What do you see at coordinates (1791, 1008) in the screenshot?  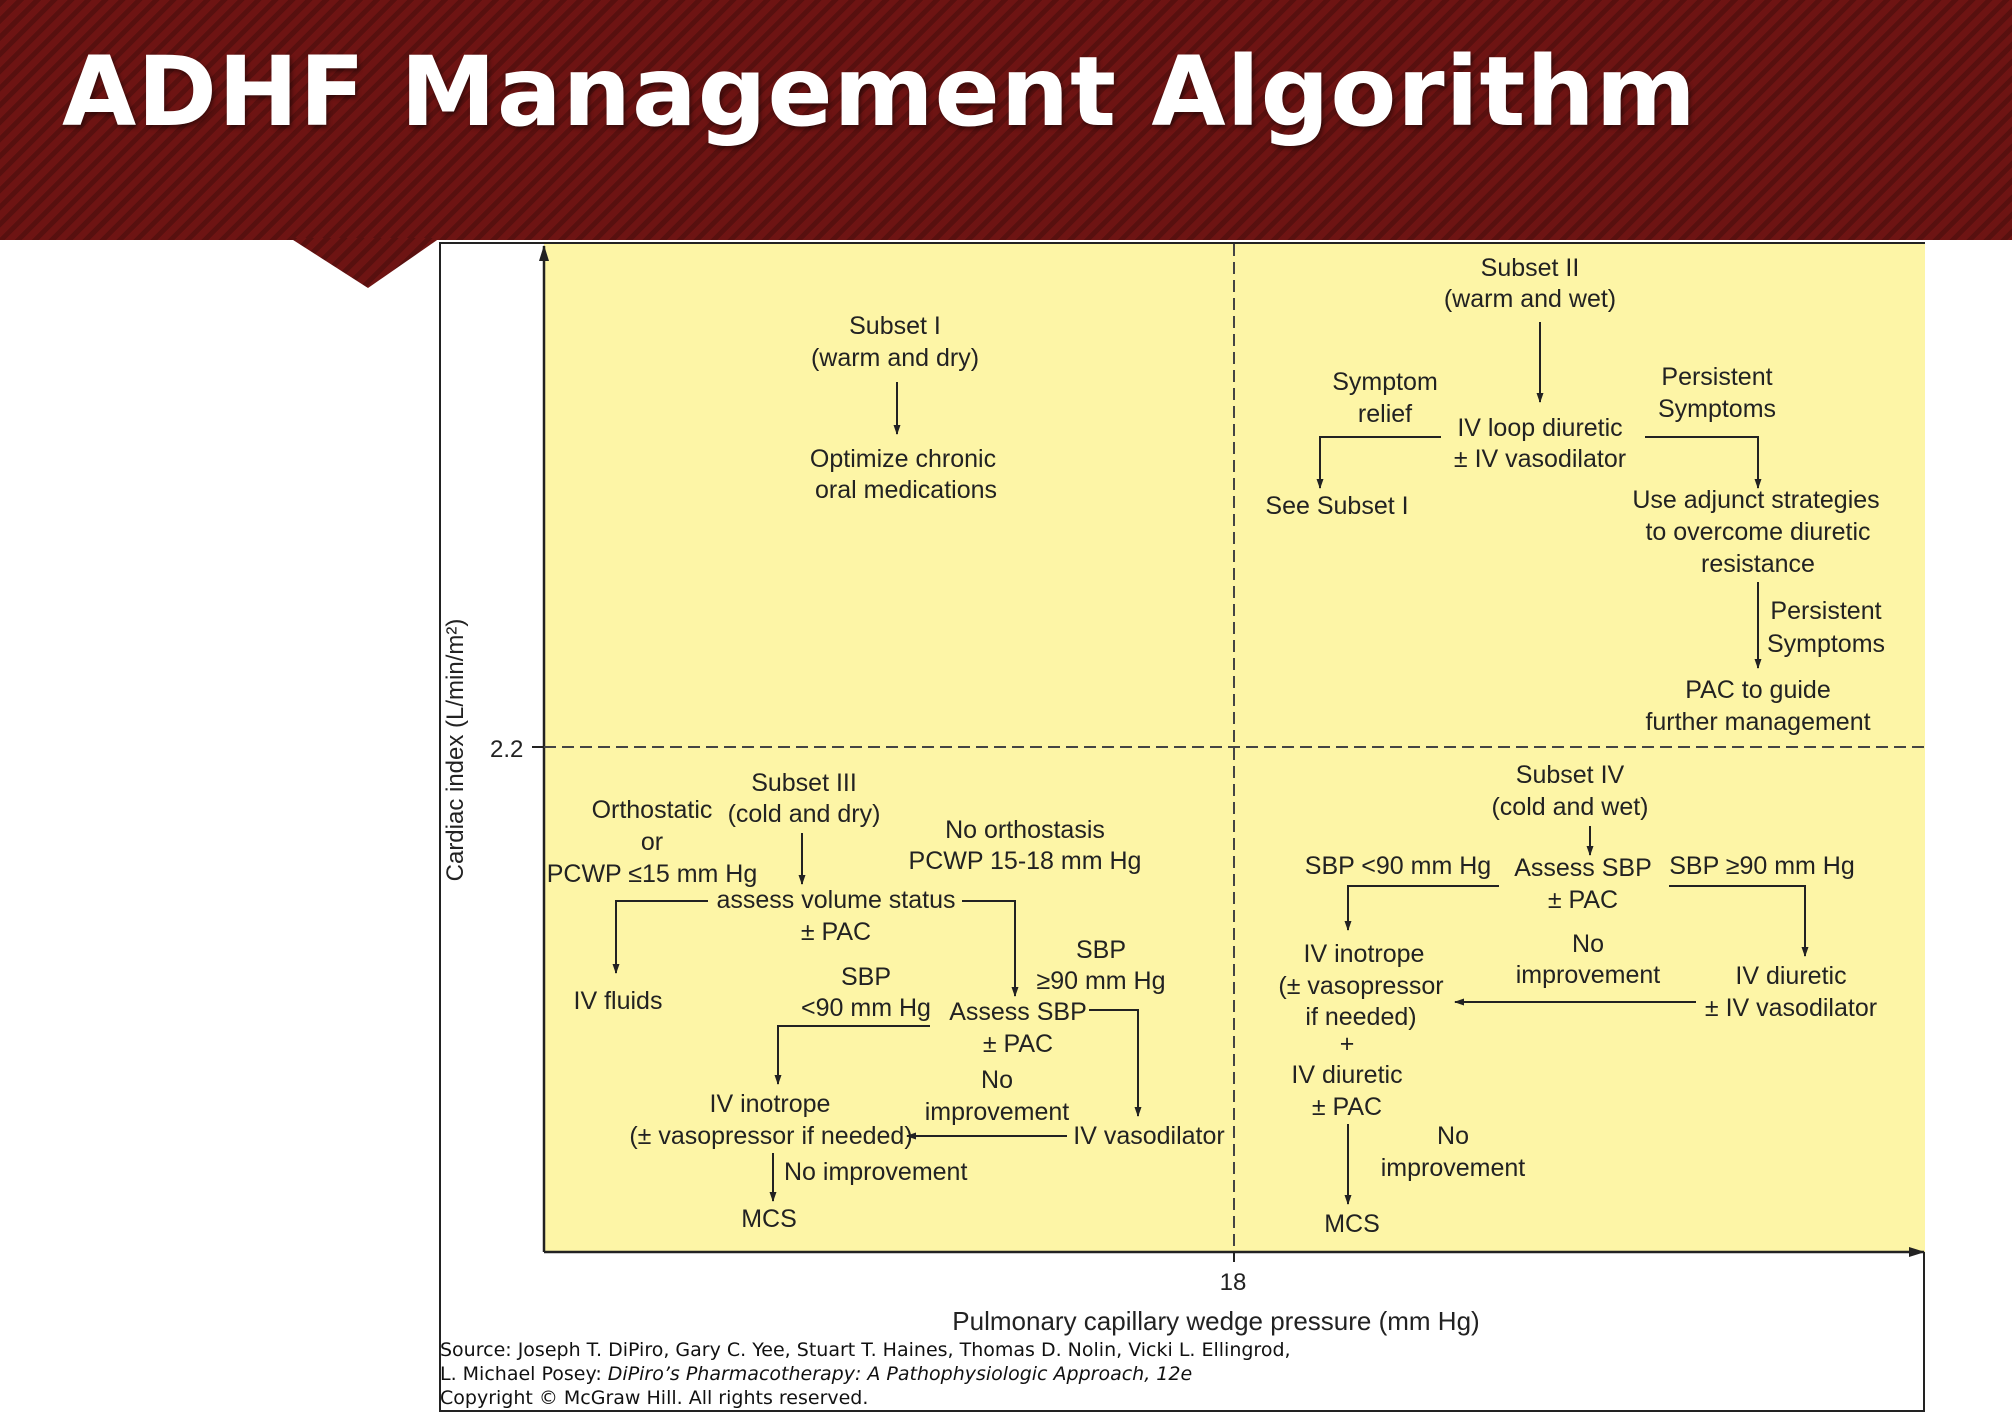 I see `iv-diuretic-line2: ± IV vasodilator` at bounding box center [1791, 1008].